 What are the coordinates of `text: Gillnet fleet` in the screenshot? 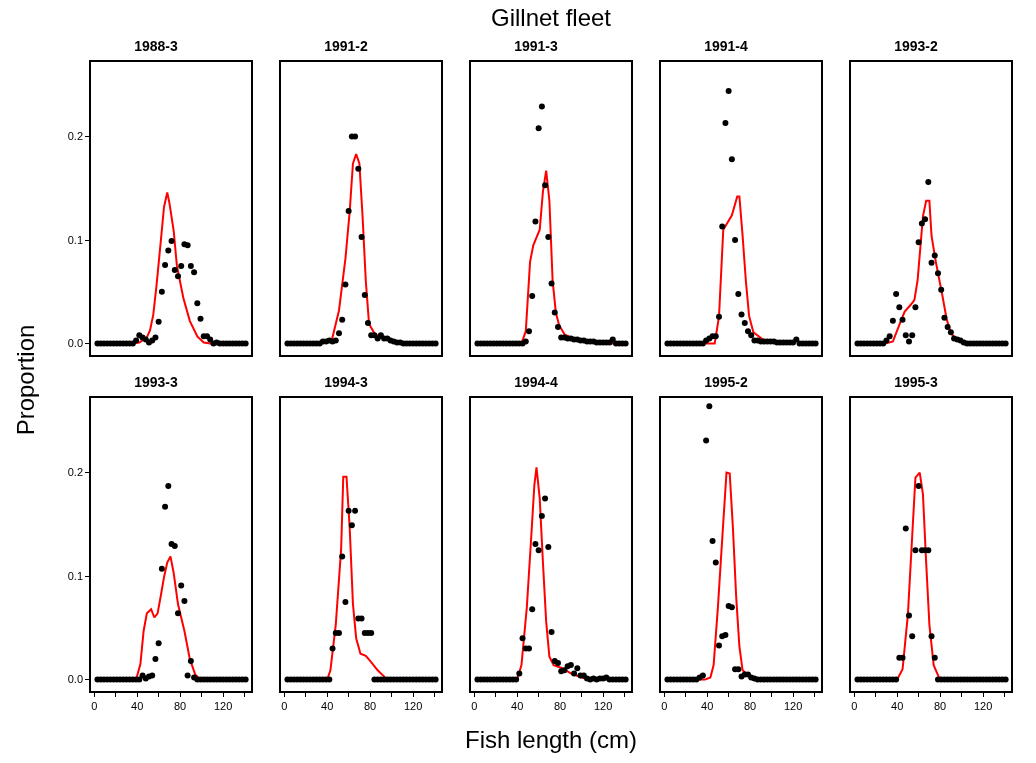 It's located at (551, 18).